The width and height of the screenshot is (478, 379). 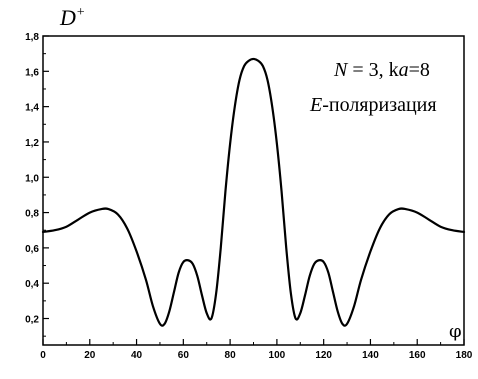 I want to click on y-tick-label: 0,2, so click(x=32, y=320).